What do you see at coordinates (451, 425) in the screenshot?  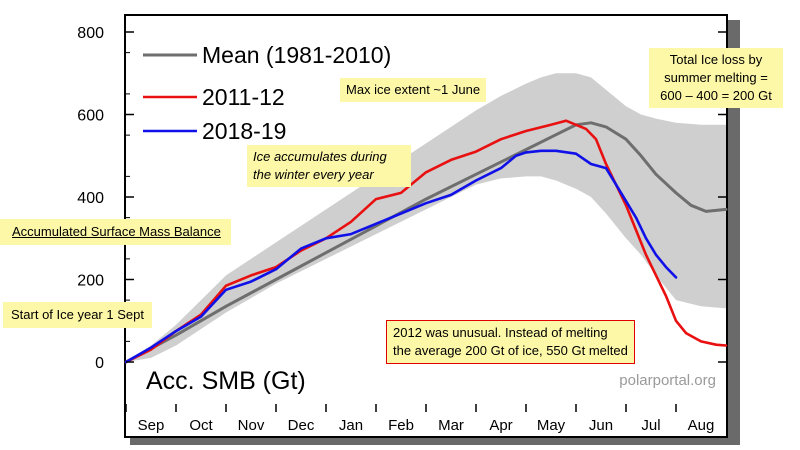 I see `x-tick-label: Mar` at bounding box center [451, 425].